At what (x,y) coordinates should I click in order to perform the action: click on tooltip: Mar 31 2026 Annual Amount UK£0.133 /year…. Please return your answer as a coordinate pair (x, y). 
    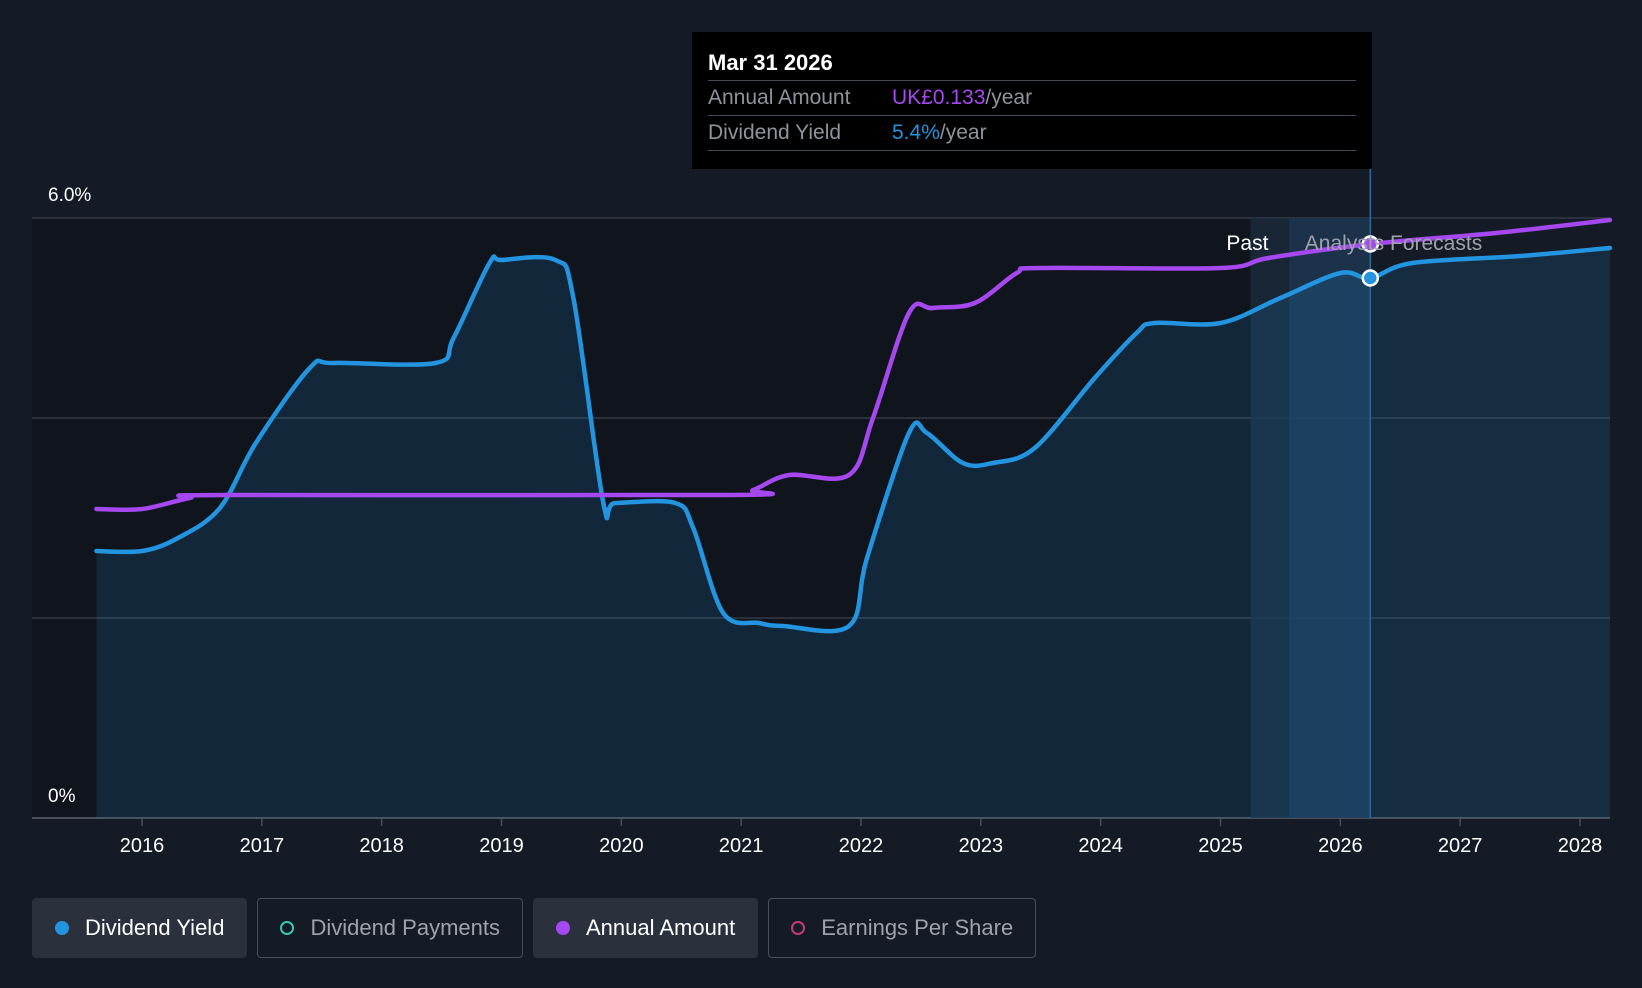
    Looking at the image, I should click on (1032, 100).